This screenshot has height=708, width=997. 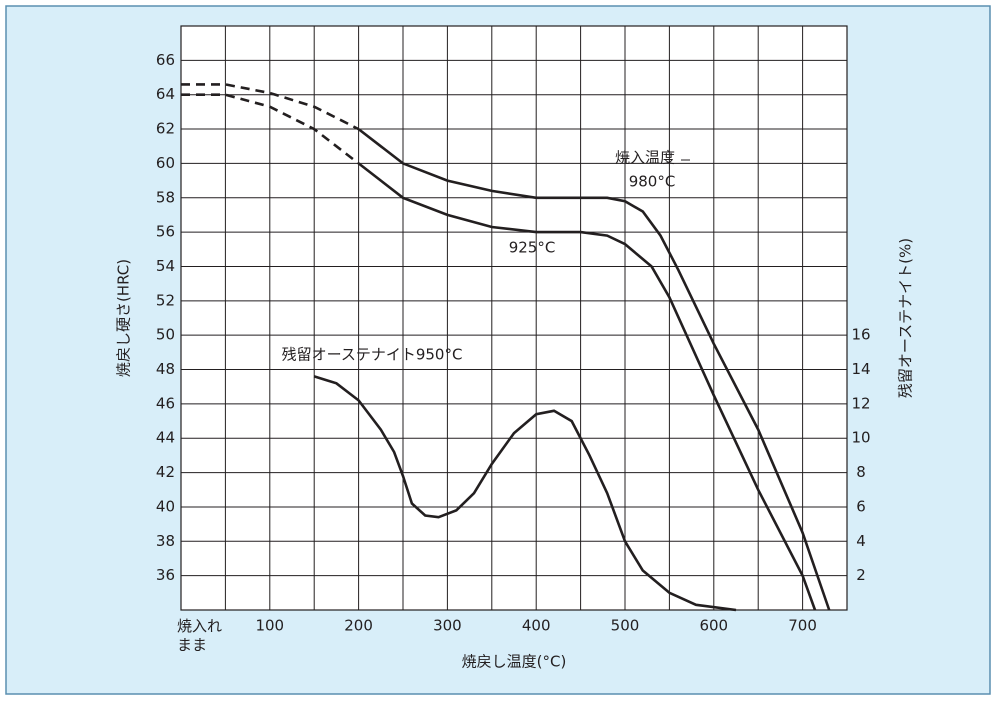 I want to click on y-tick-label: 46, so click(x=165, y=403).